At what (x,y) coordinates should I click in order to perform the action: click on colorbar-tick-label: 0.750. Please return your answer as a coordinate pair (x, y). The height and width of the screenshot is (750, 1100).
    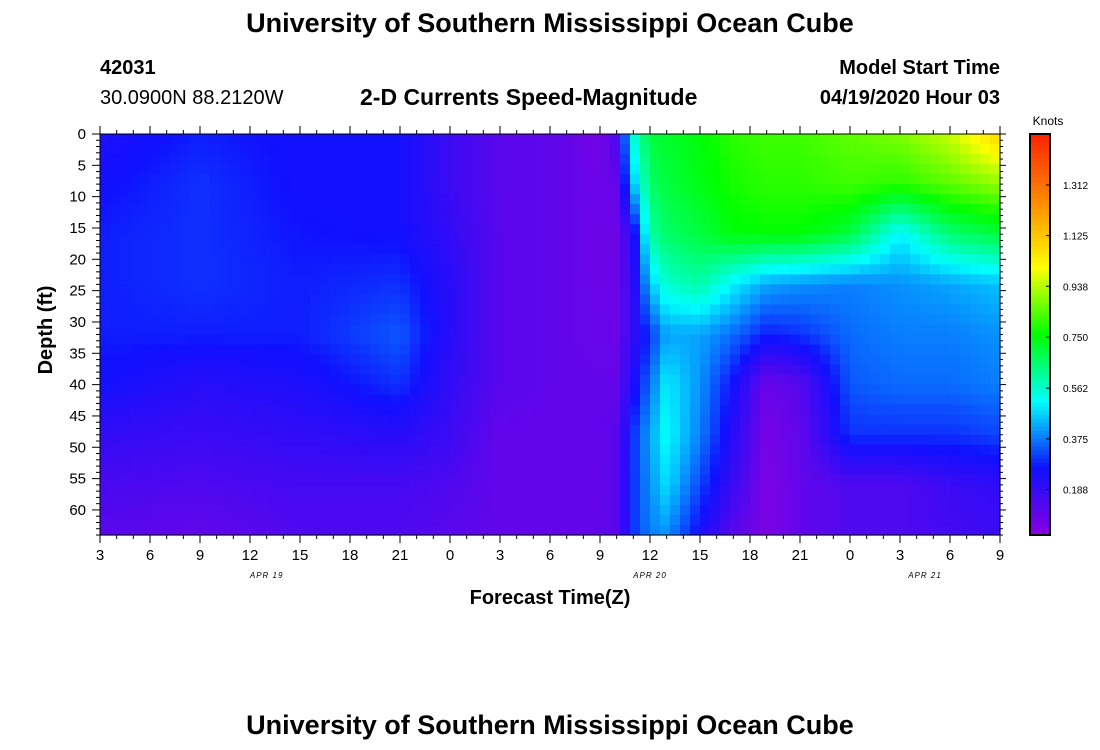
    Looking at the image, I should click on (1075, 338).